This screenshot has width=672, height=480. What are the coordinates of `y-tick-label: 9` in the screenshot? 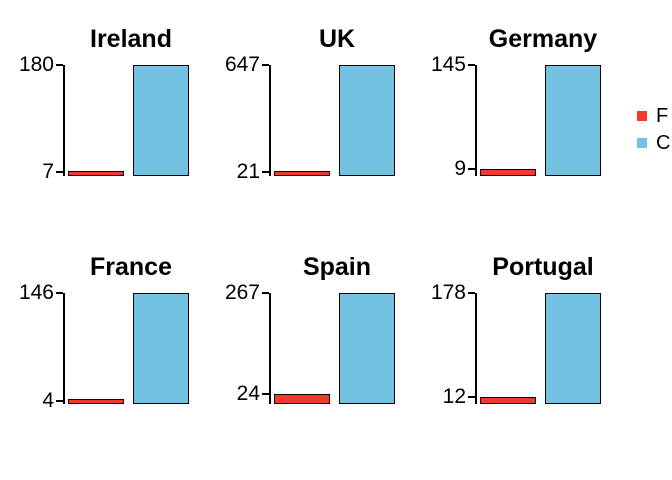 It's located at (460, 168).